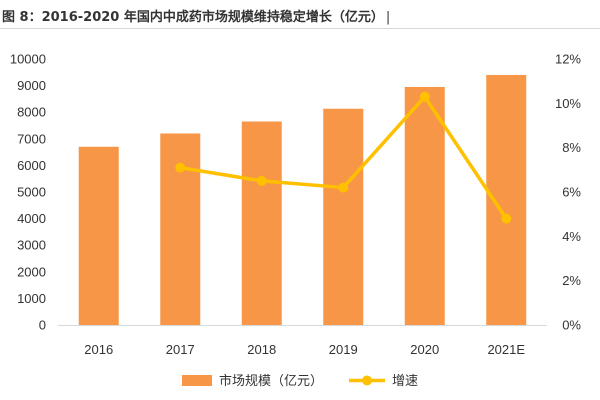 The image size is (600, 400). I want to click on x-axis-ticks: 2016 2017 2018 2019 2020 2021E, so click(304, 349).